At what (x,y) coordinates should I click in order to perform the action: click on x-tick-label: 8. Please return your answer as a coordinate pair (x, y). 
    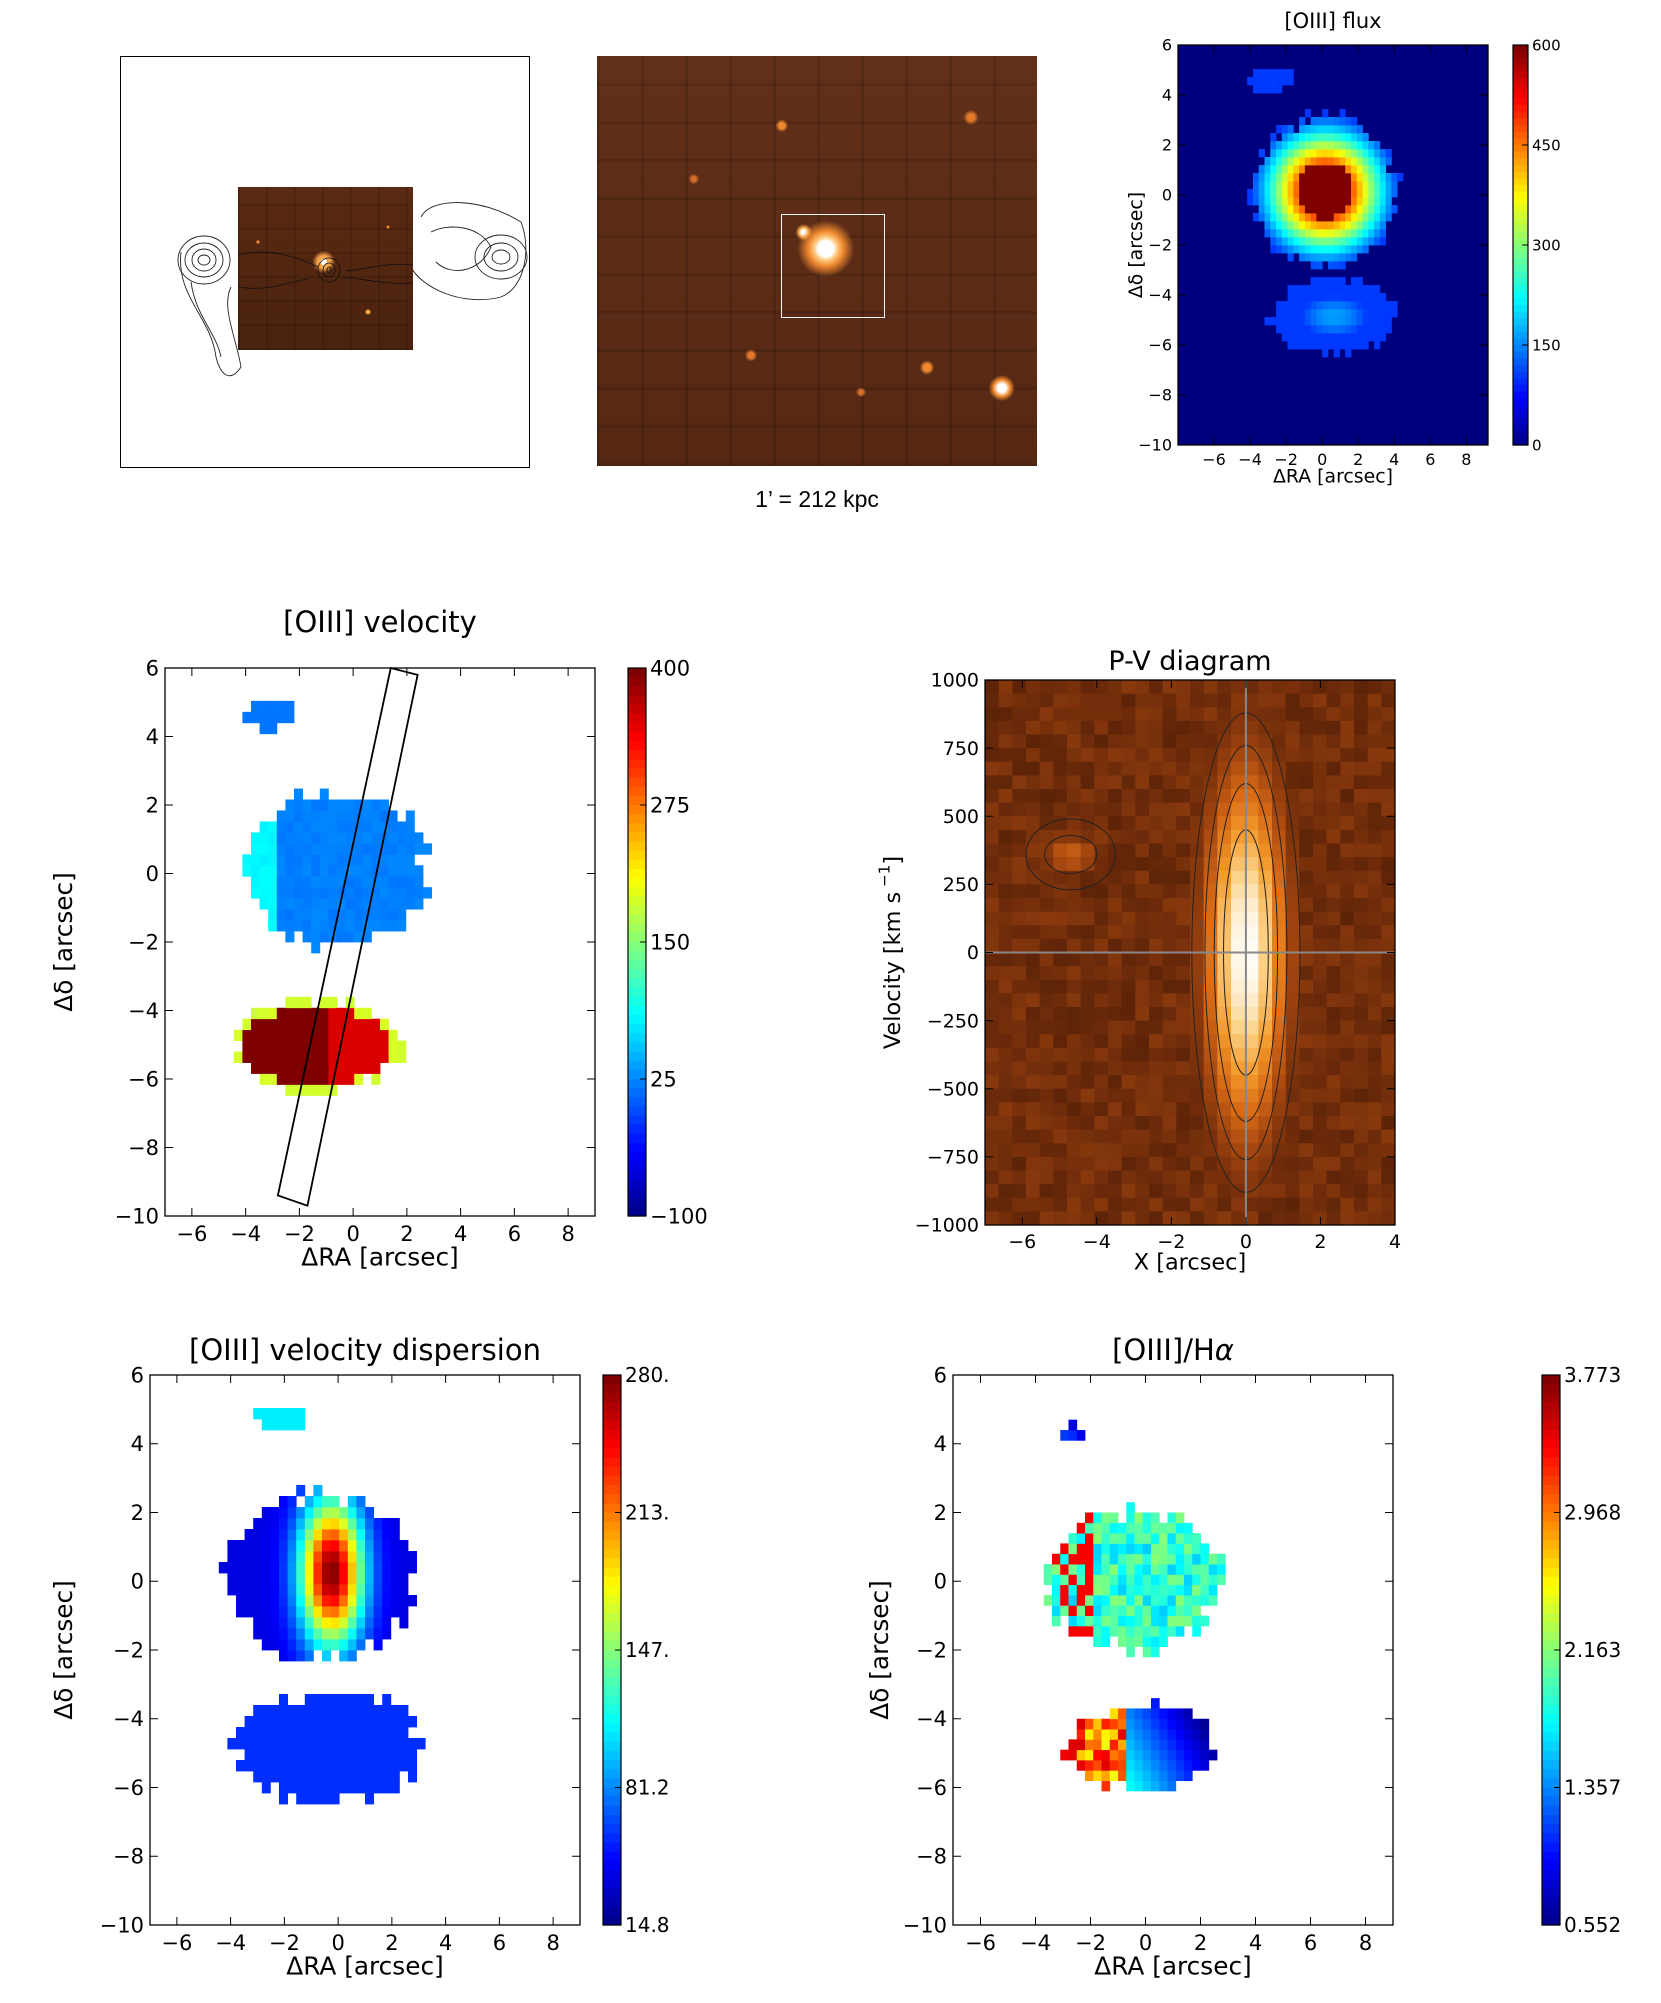
    Looking at the image, I should click on (1466, 459).